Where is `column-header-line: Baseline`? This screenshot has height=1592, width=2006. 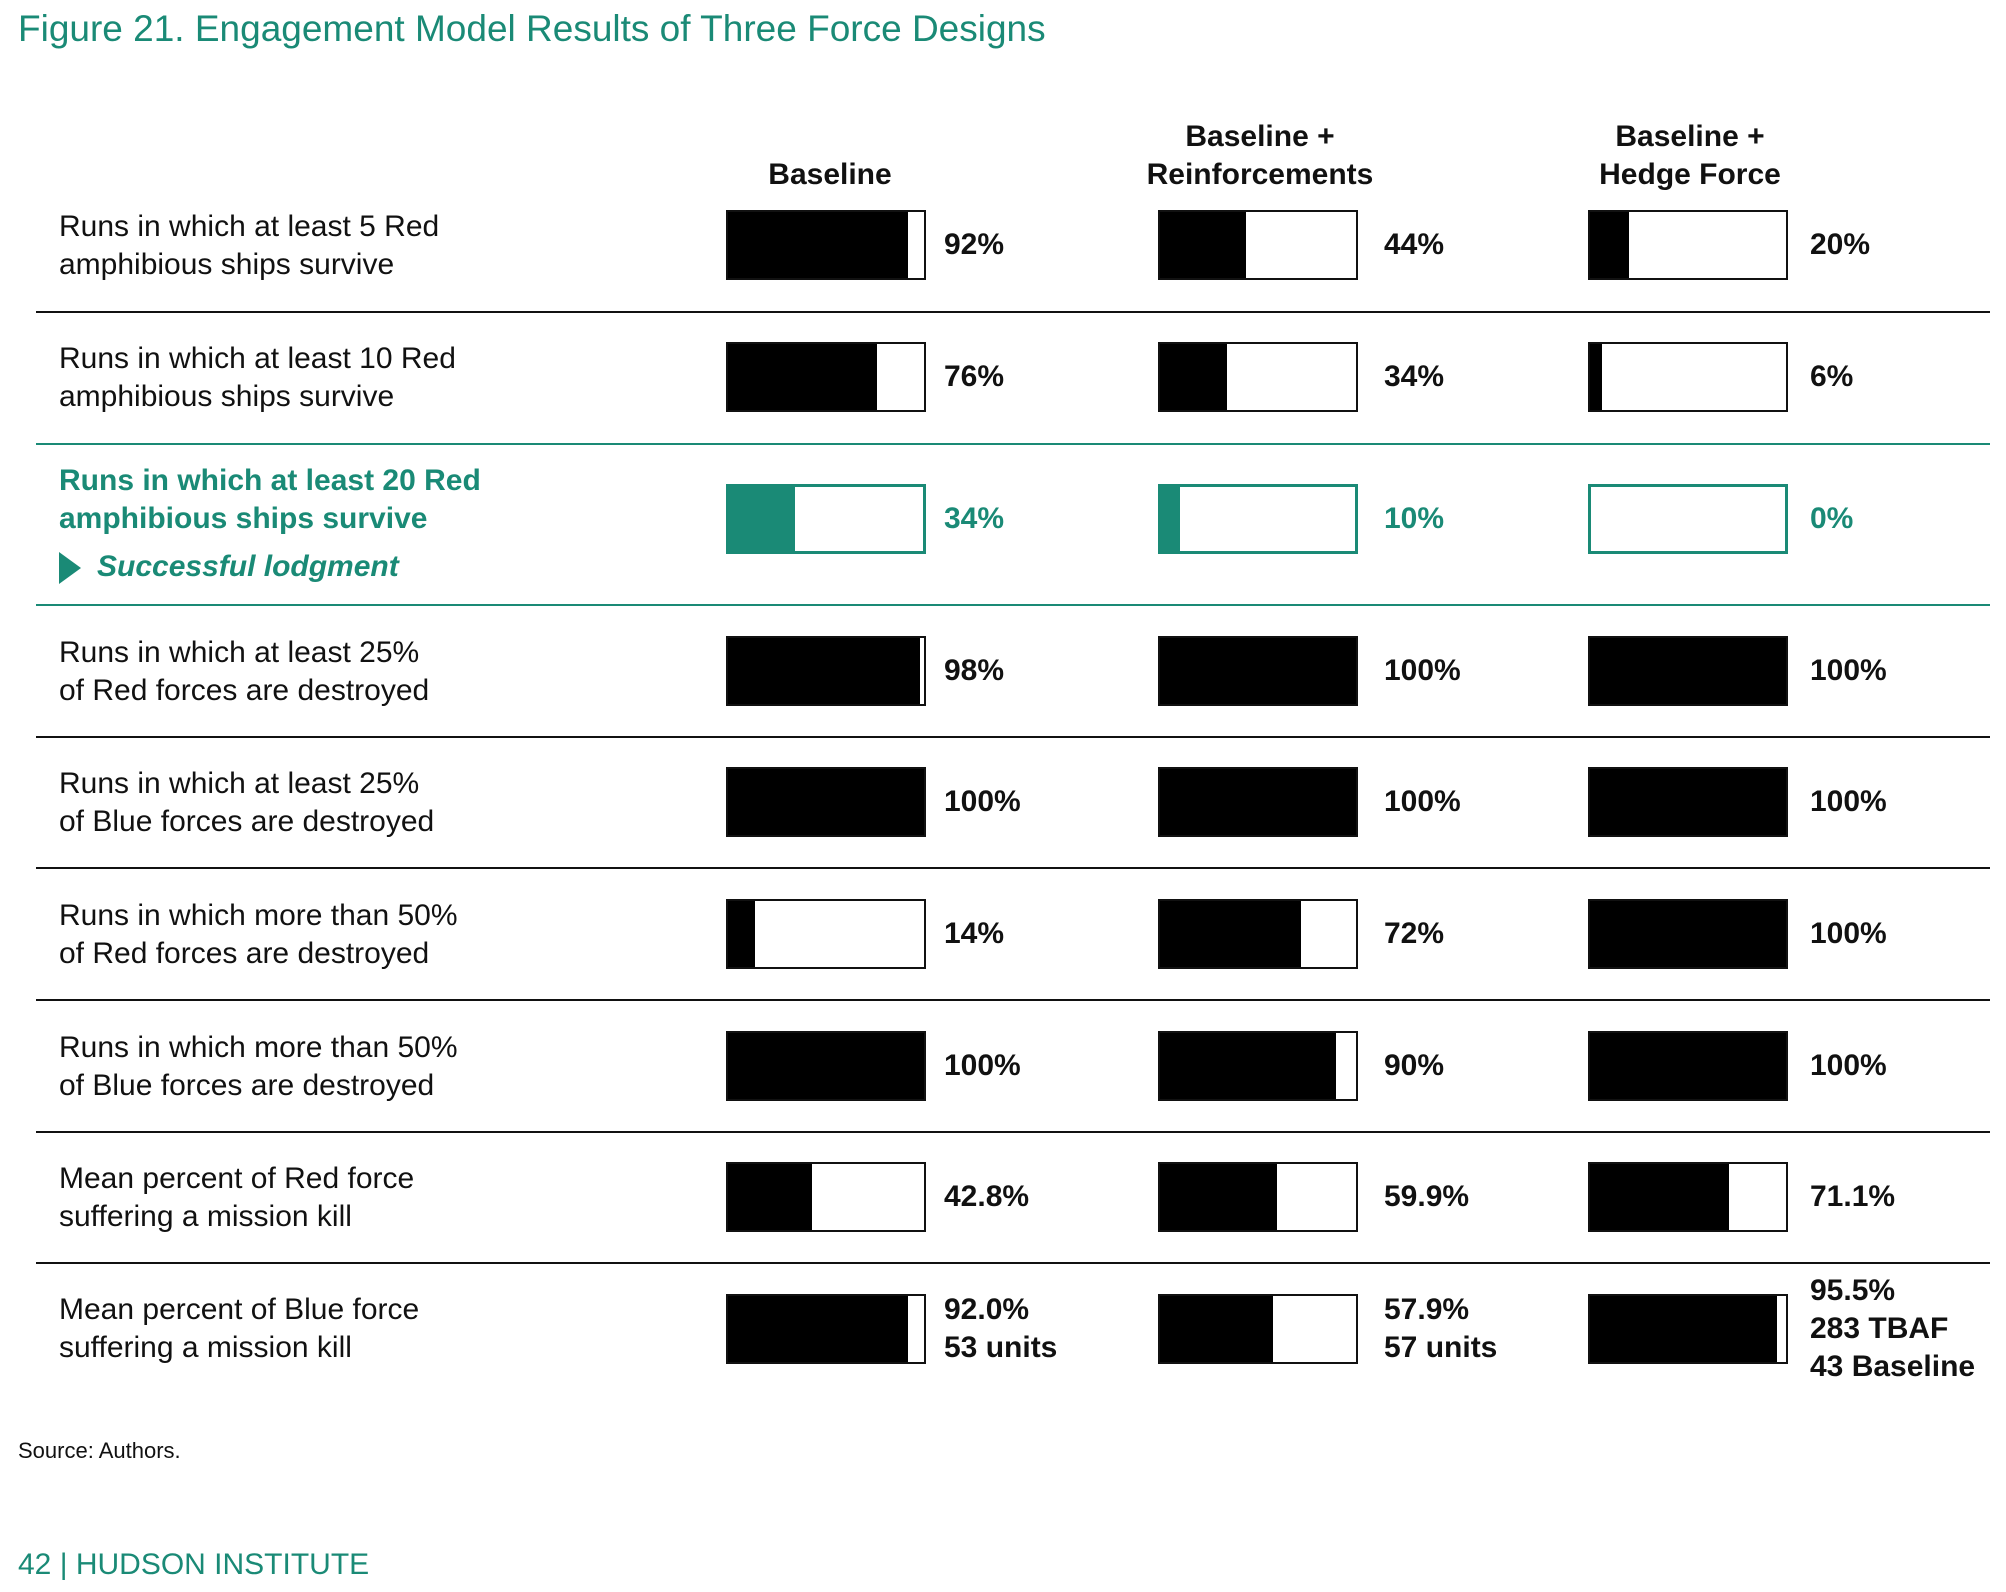 column-header-line: Baseline is located at coordinates (830, 174).